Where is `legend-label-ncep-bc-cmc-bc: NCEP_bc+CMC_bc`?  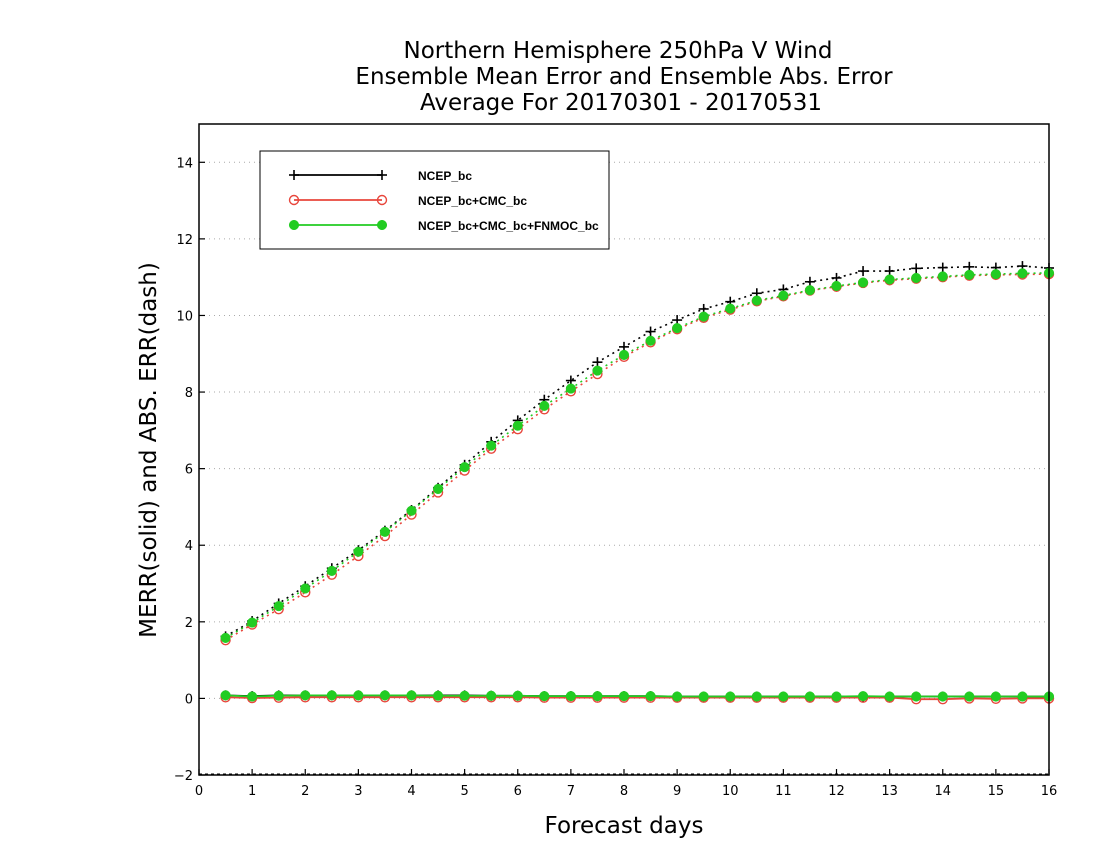
legend-label-ncep-bc-cmc-bc: NCEP_bc+CMC_bc is located at coordinates (472, 201).